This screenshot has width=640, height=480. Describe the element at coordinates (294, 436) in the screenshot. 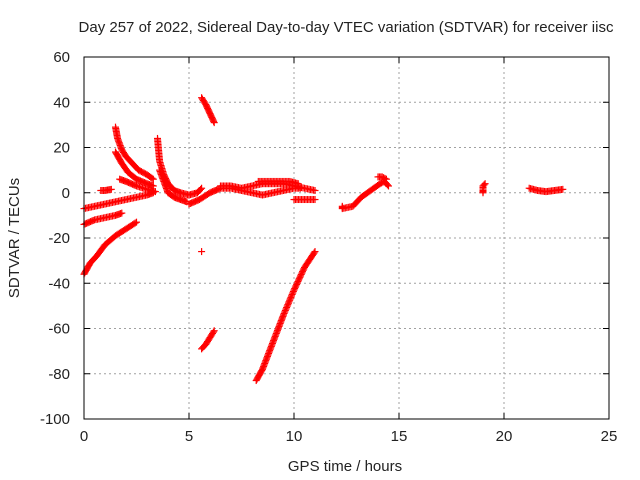

I see `x-tick-label: 10` at that location.